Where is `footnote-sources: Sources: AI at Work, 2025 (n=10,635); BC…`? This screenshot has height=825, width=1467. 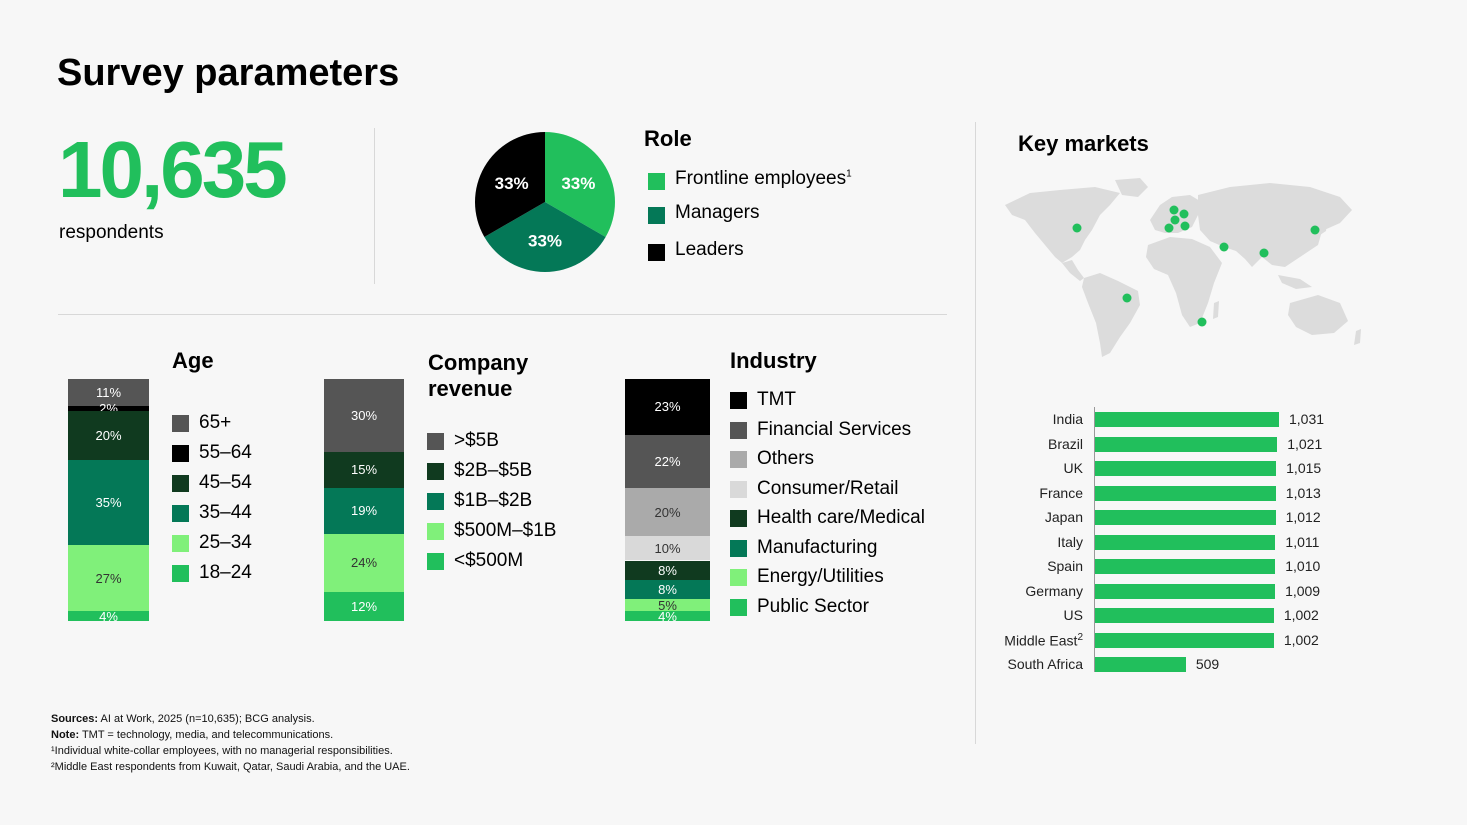
footnote-sources: Sources: AI at Work, 2025 (n=10,635); BC… is located at coordinates (230, 719).